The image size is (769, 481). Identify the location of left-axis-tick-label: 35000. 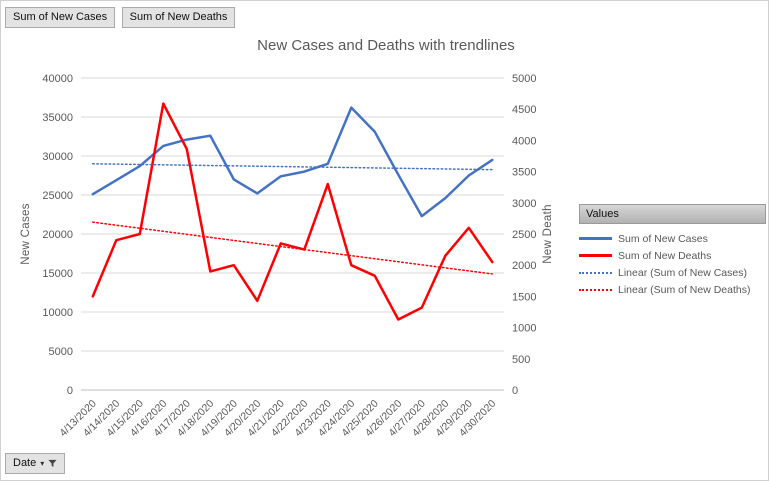
(57, 118).